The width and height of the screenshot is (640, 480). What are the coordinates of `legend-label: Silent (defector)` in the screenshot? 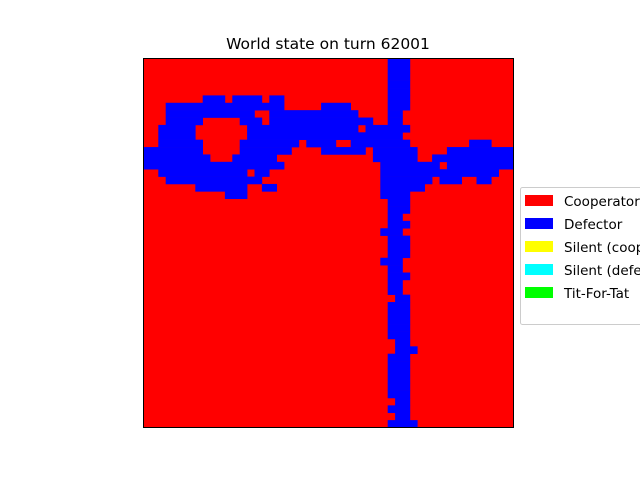 It's located at (602, 271).